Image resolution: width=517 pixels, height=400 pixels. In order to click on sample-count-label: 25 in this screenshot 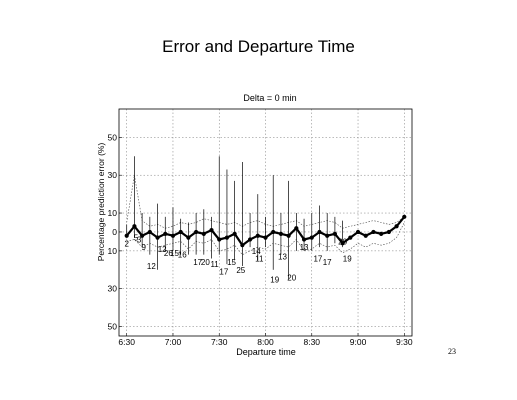, I will do `click(240, 270)`.